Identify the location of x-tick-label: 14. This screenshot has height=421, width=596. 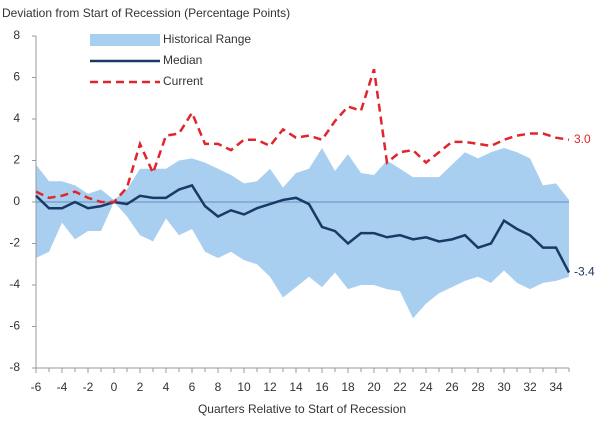
(296, 387).